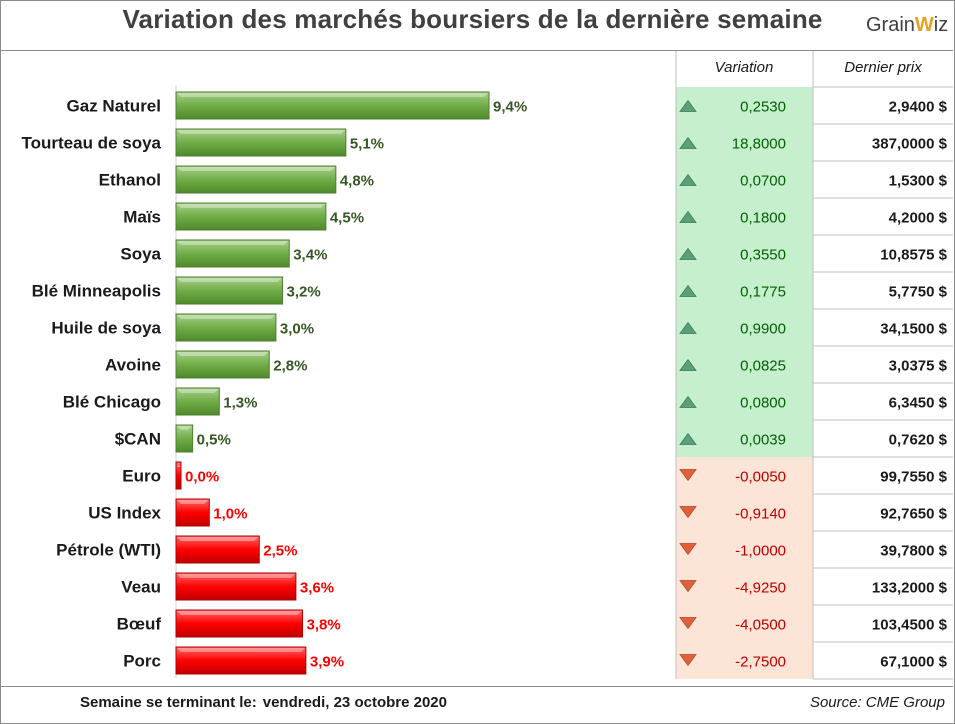 The height and width of the screenshot is (724, 955). Describe the element at coordinates (347, 218) in the screenshot. I see `value-label: 4,5%` at that location.